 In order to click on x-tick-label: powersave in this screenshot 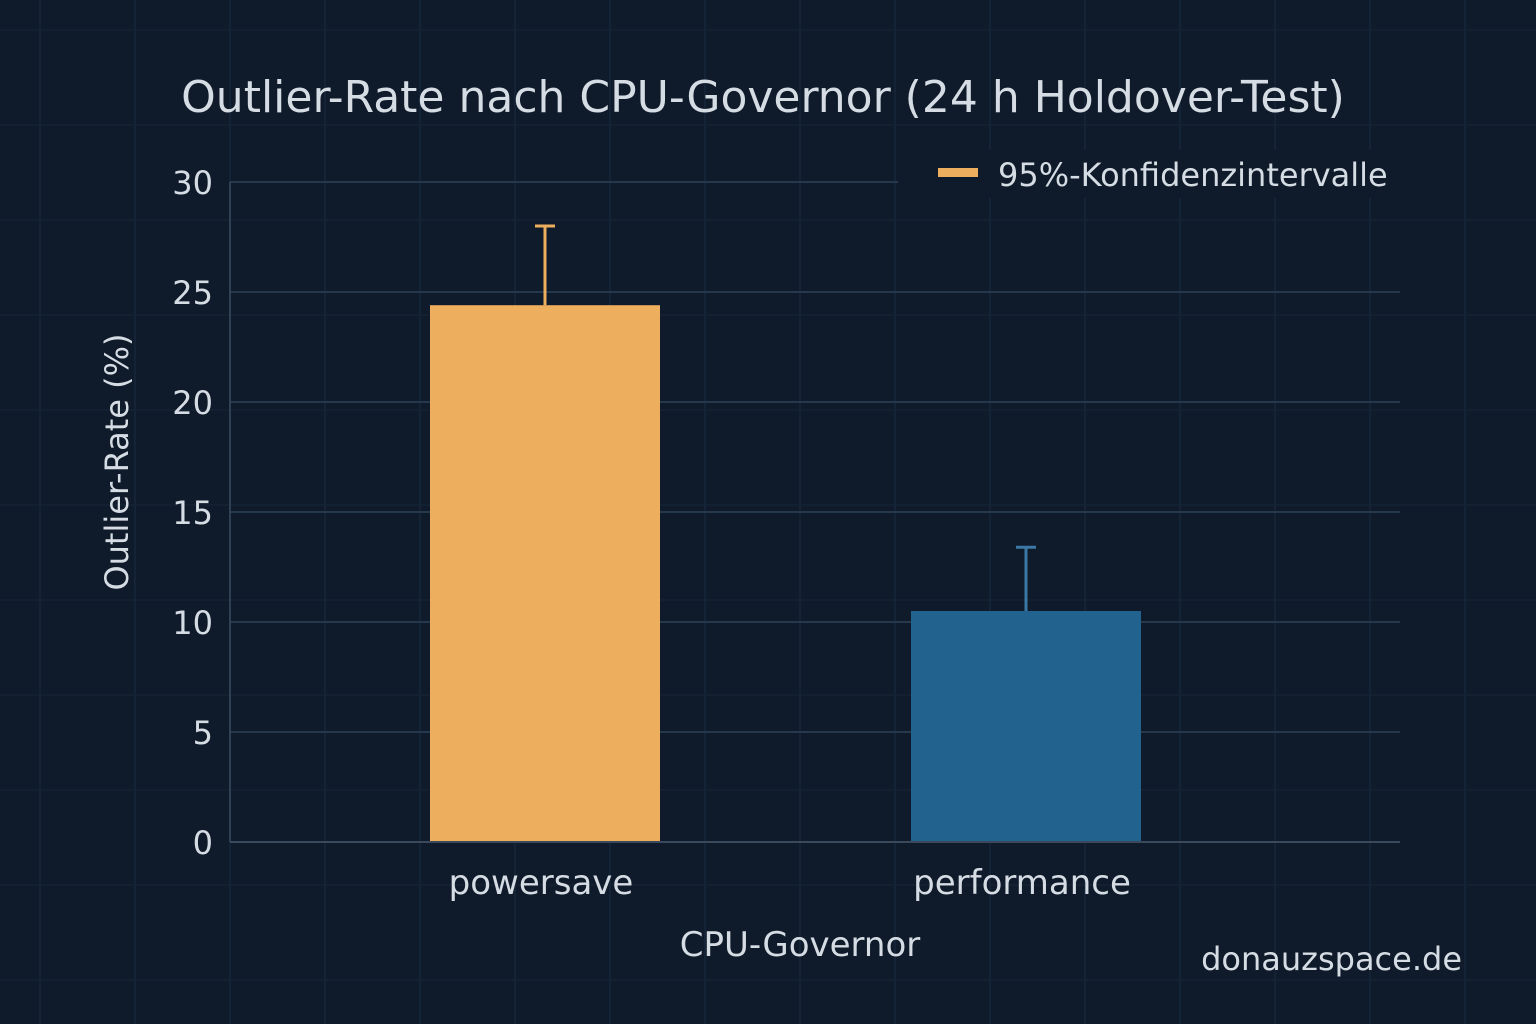, I will do `click(541, 883)`.